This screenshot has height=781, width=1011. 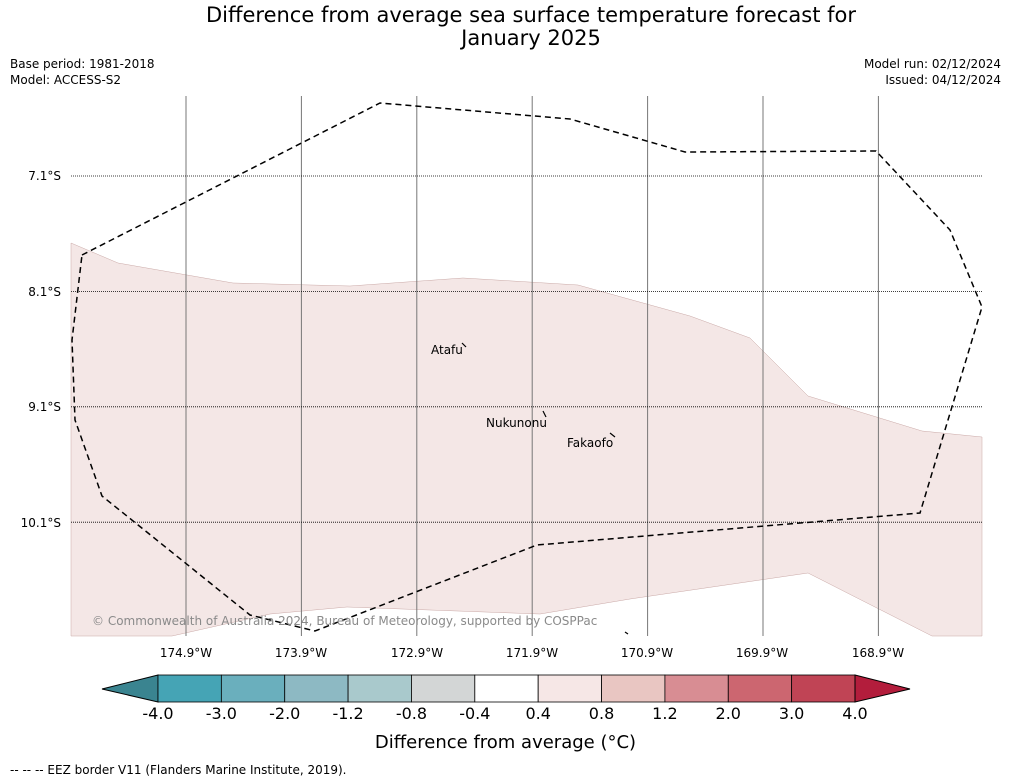 What do you see at coordinates (516, 423) in the screenshot?
I see `place-label-nukunonu: Nukunonu` at bounding box center [516, 423].